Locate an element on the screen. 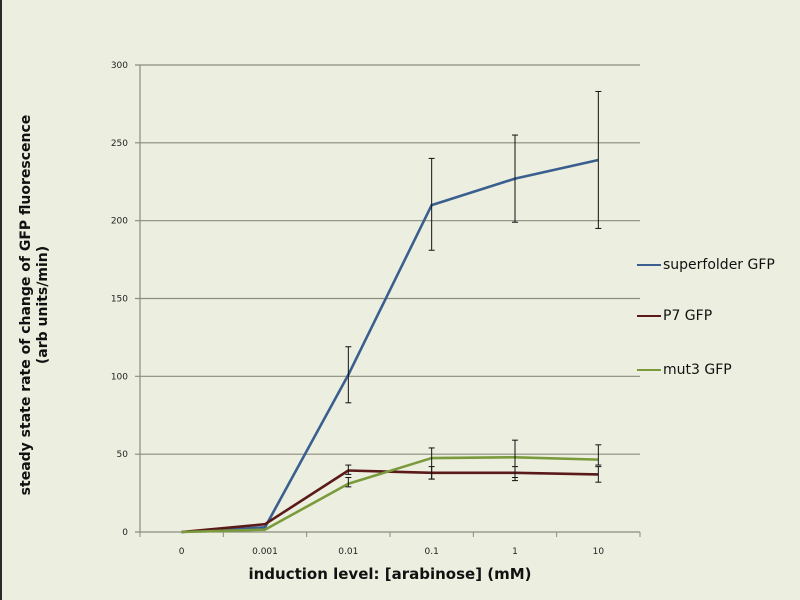  y-tick-label: 100 is located at coordinates (119, 377).